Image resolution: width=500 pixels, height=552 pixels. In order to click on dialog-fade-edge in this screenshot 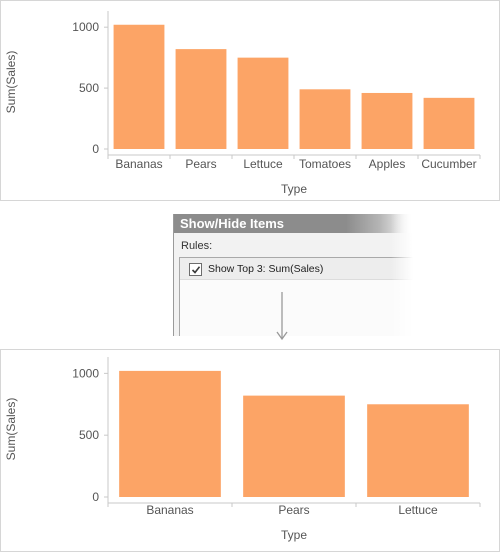, I will do `click(402, 275)`.